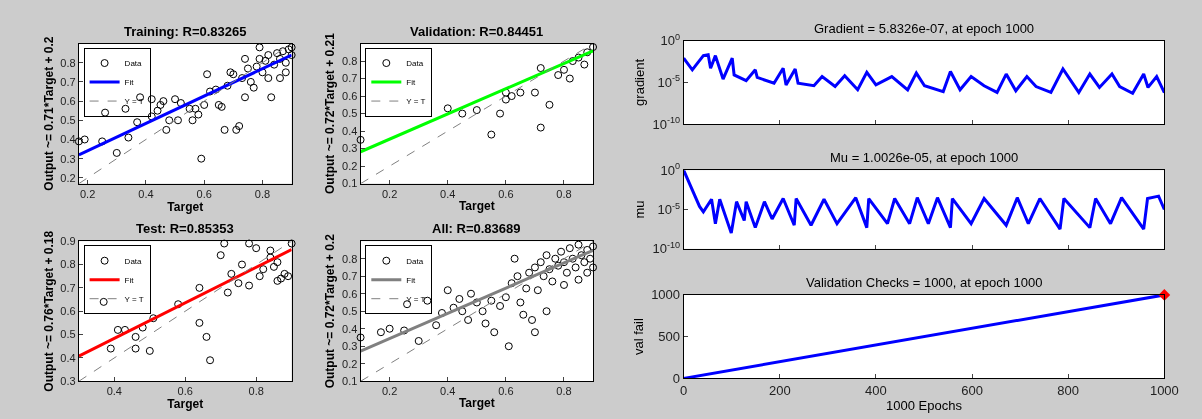 The width and height of the screenshot is (1202, 419). What do you see at coordinates (68, 177) in the screenshot?
I see `y-tick-label: 0.2` at bounding box center [68, 177].